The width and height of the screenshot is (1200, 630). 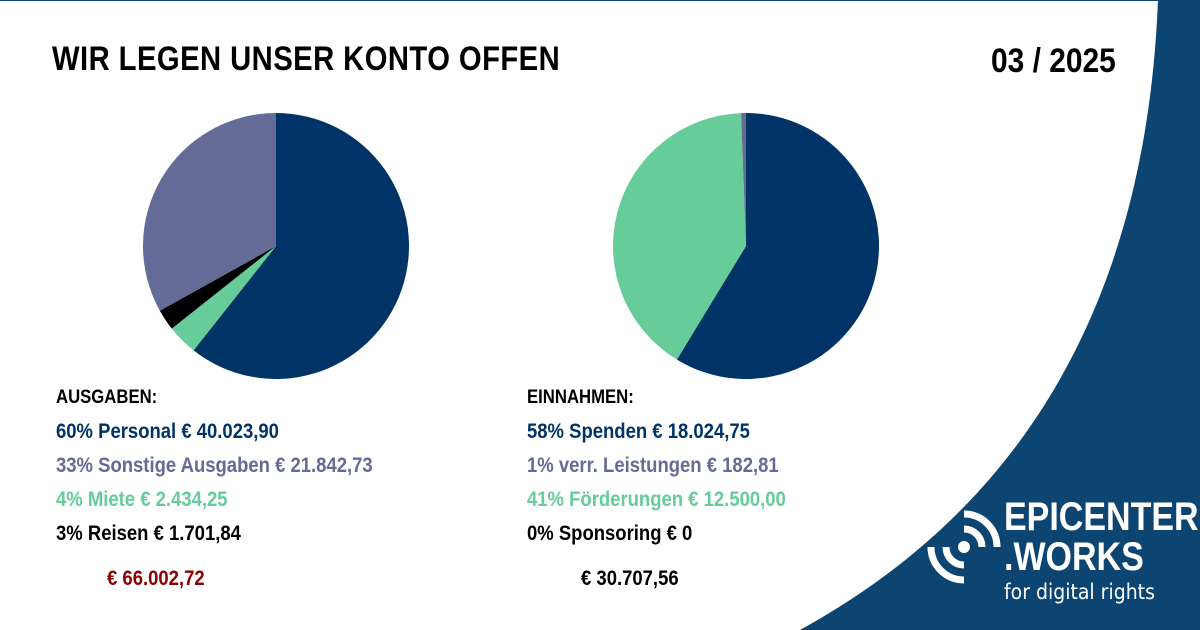 I want to click on logo-line-works: .WORKS, so click(x=1074, y=557).